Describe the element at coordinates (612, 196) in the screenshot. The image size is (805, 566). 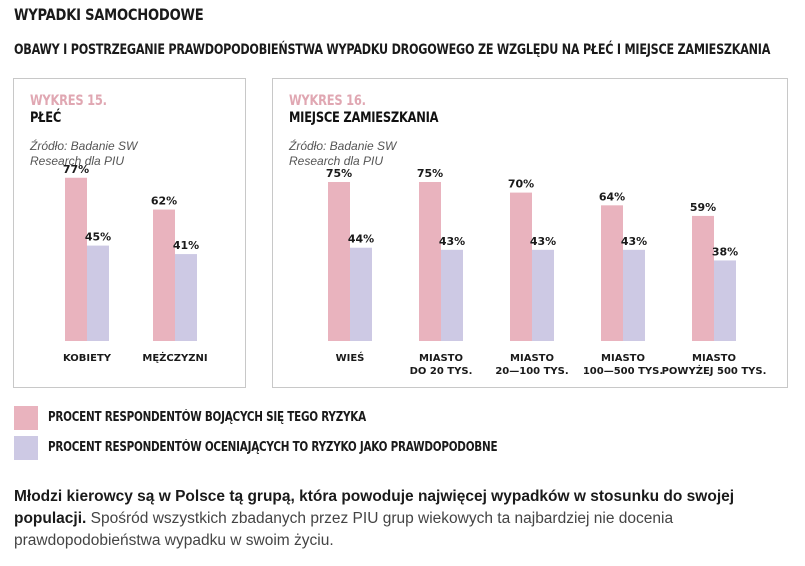
I see `data-label: 64%` at that location.